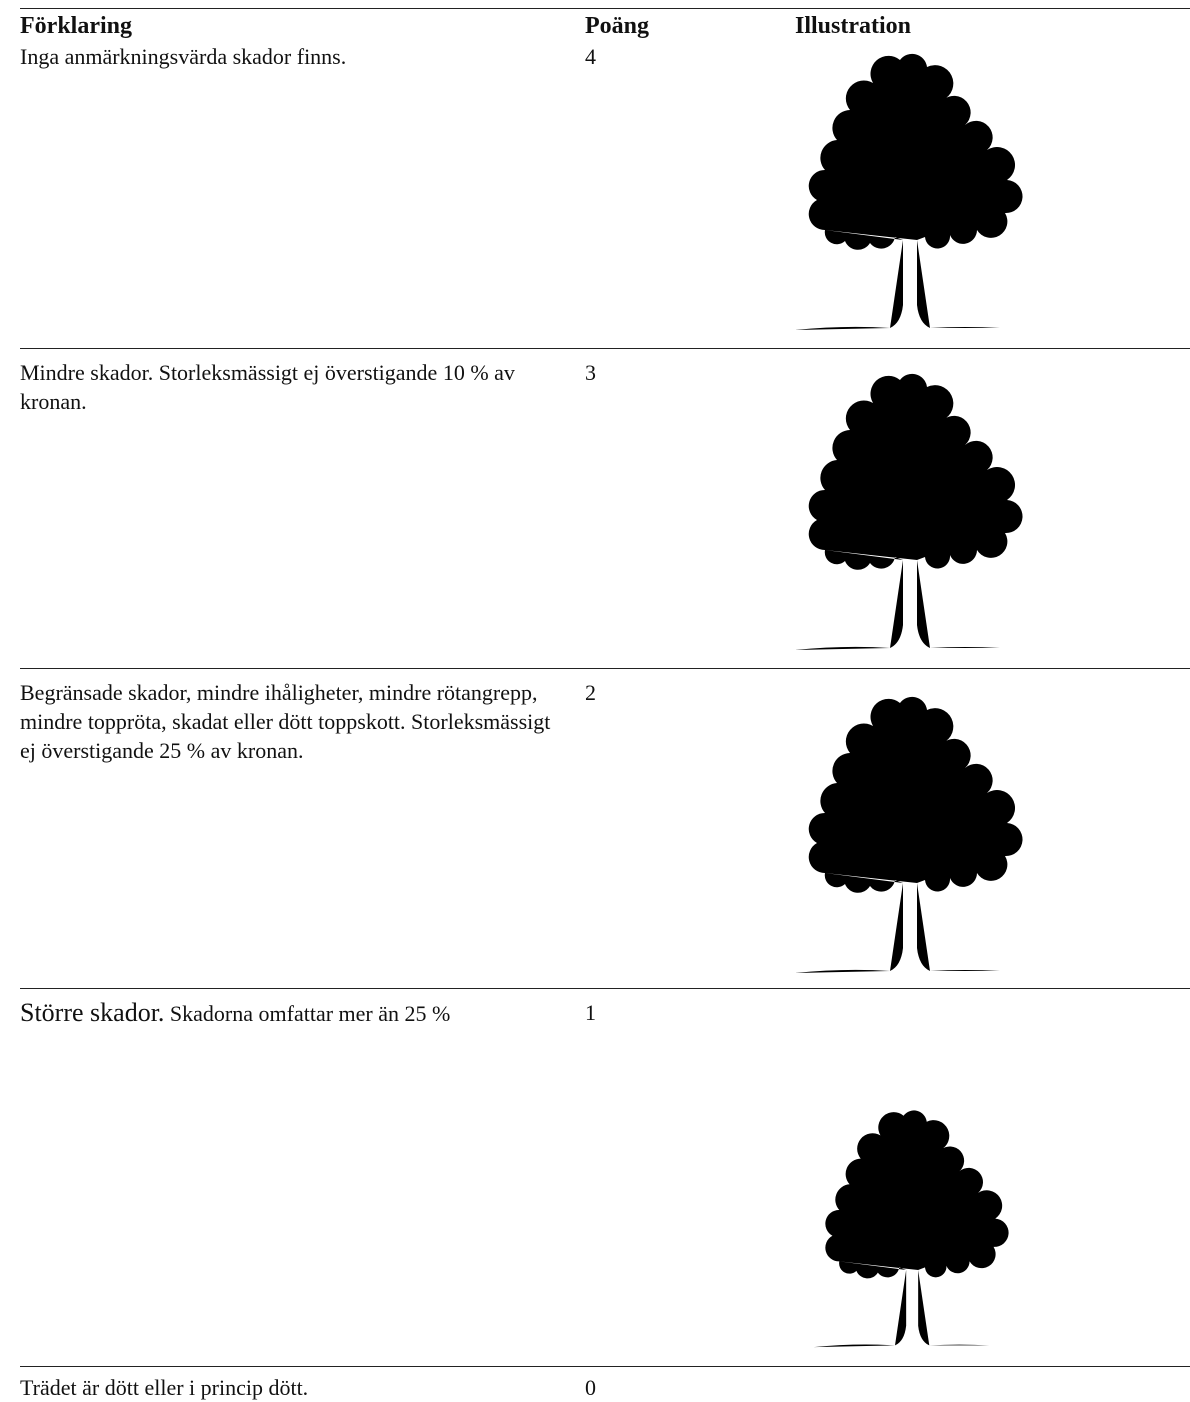  I want to click on explanation: Inga anmärkningsvärda skador finns., so click(290, 56).